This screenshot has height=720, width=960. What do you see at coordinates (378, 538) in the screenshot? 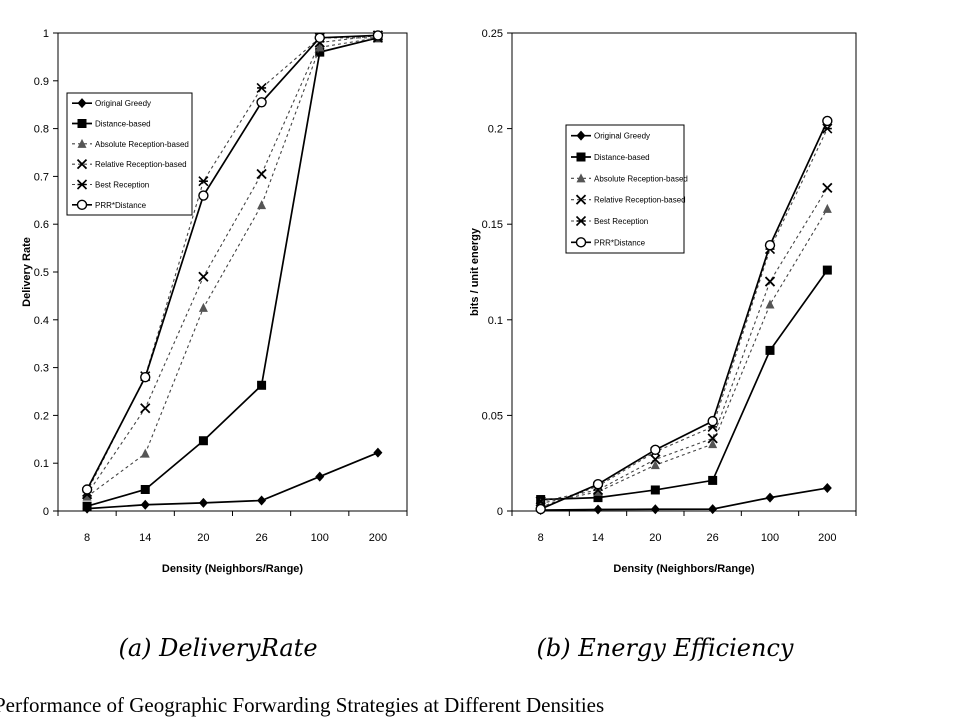
I see `x-tick-label: 200` at bounding box center [378, 538].